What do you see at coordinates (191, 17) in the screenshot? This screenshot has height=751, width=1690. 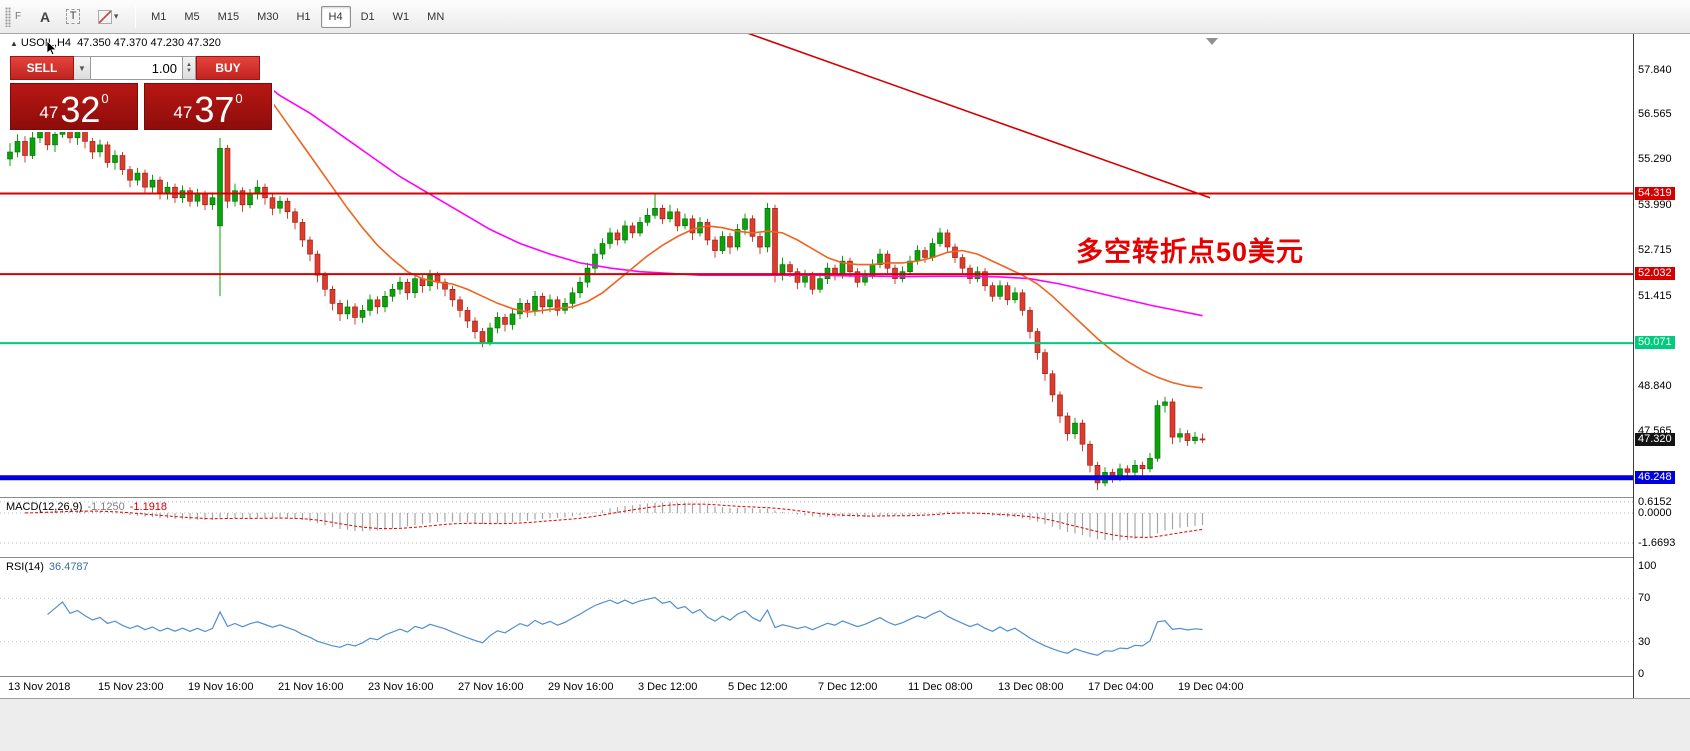 I see `tf-button-M5: M5` at bounding box center [191, 17].